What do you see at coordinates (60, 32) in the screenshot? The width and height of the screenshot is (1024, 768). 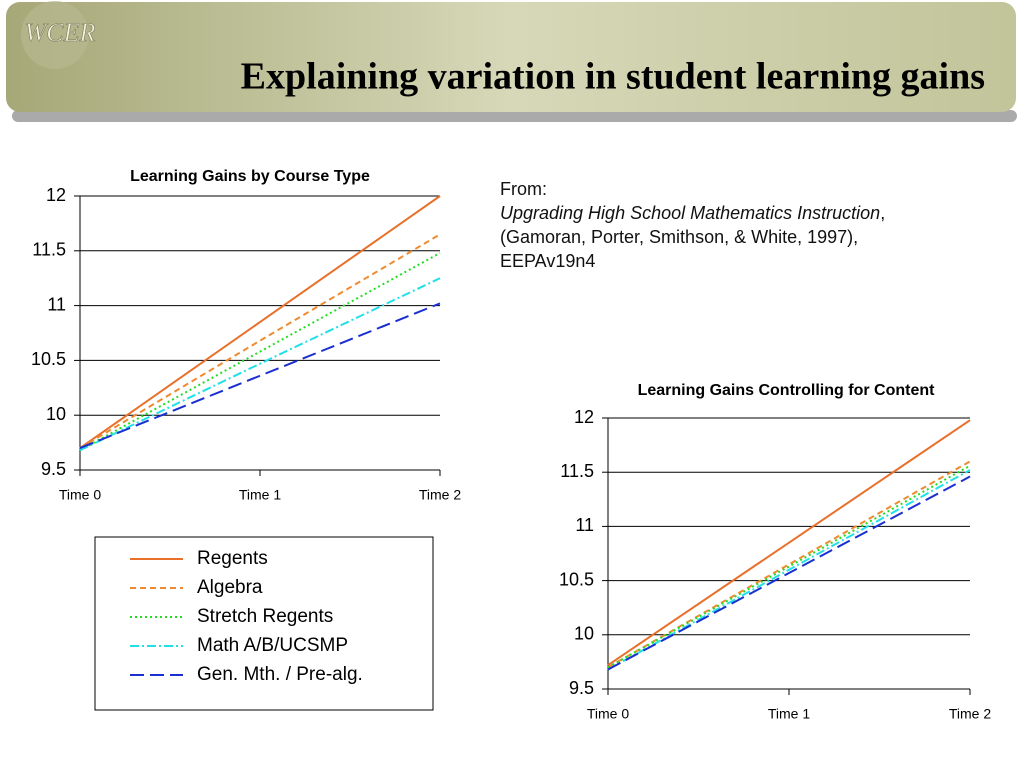 I see `logo: WCER` at bounding box center [60, 32].